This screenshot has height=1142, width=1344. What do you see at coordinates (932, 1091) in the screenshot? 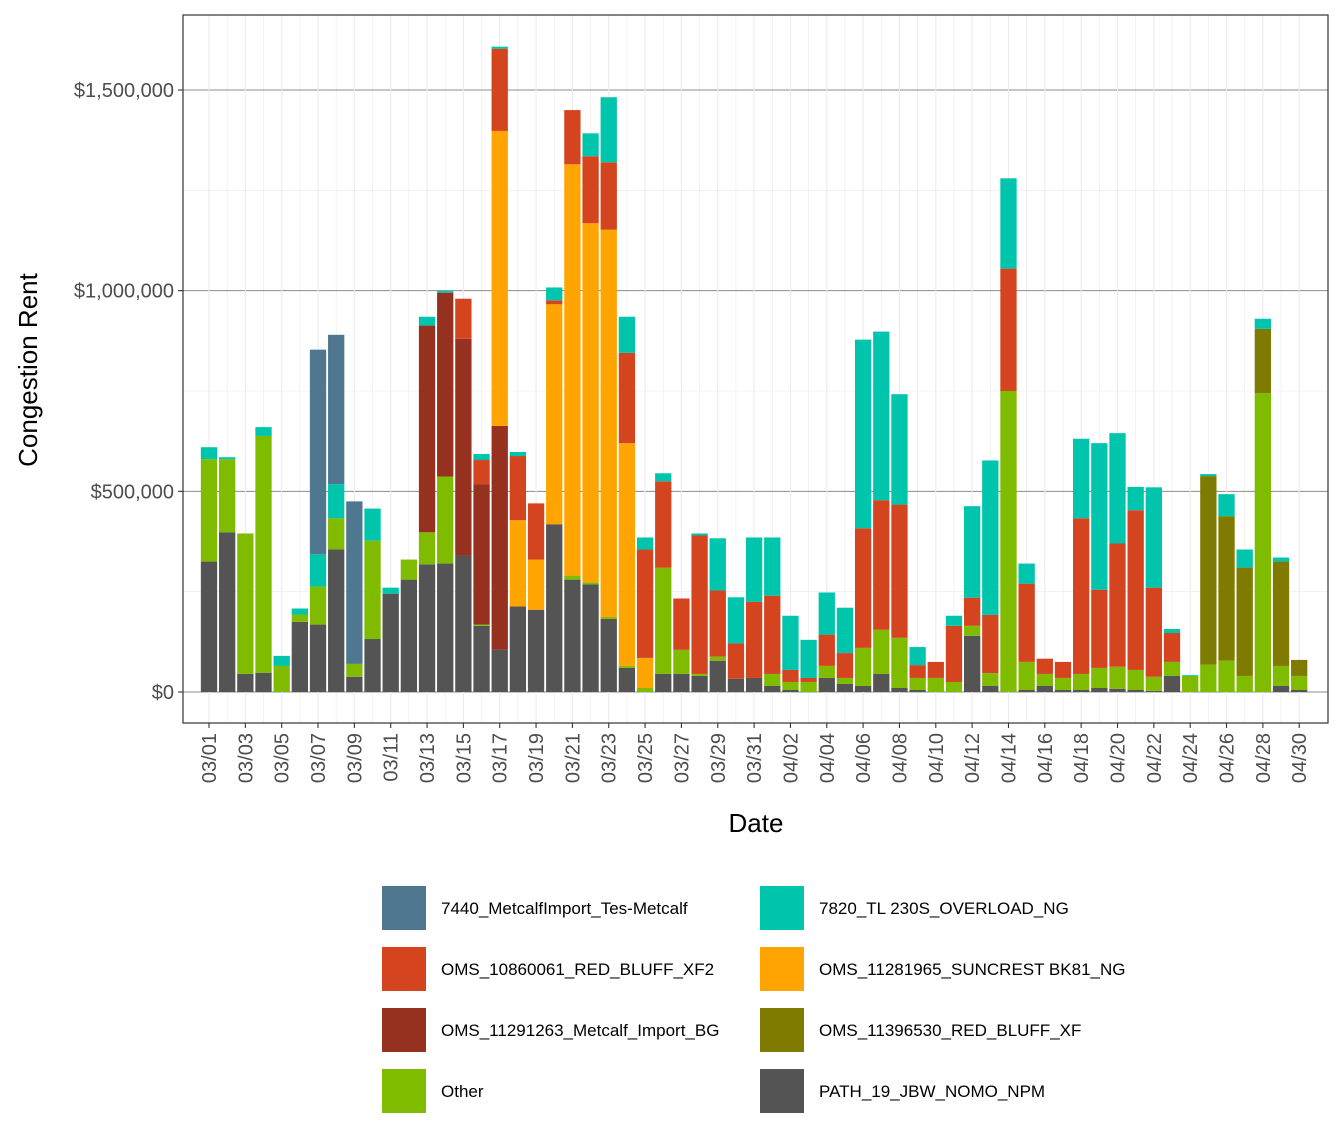
I see `legend-label: PATH_19_JBW_NOMO_NPM` at bounding box center [932, 1091].